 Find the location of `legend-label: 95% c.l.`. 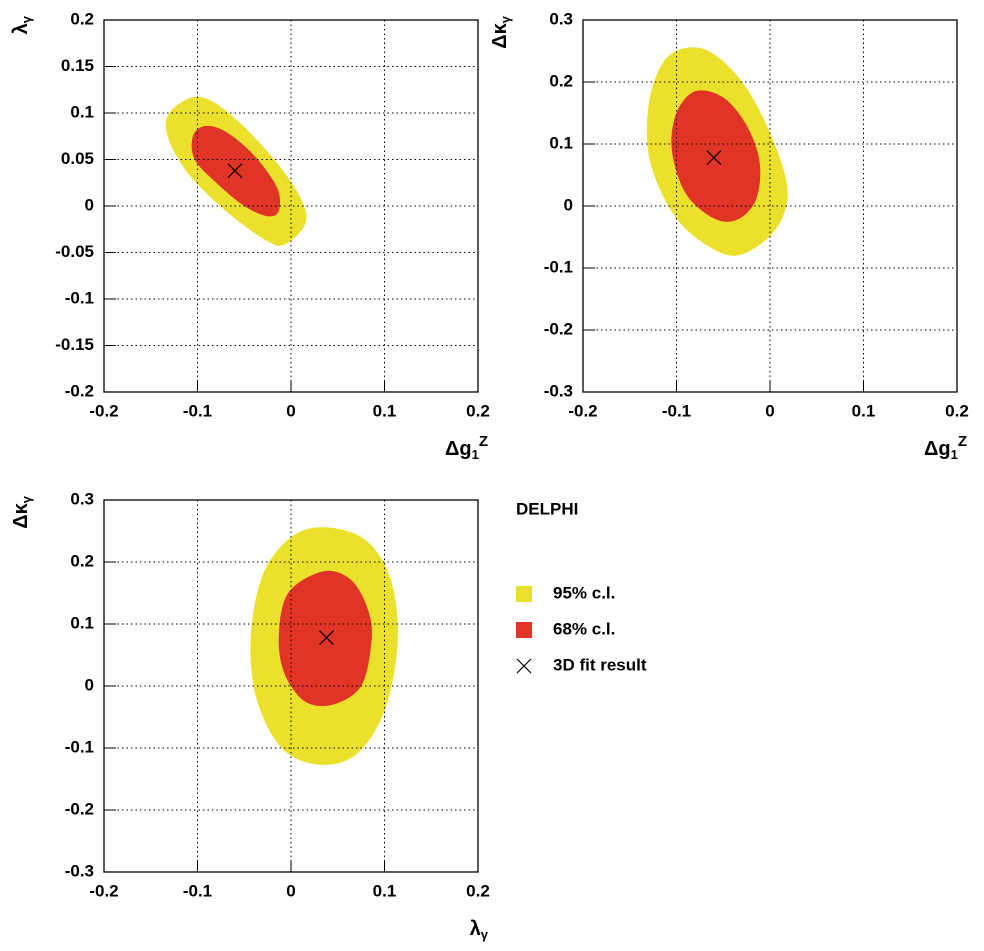

legend-label: 95% c.l. is located at coordinates (584, 592).